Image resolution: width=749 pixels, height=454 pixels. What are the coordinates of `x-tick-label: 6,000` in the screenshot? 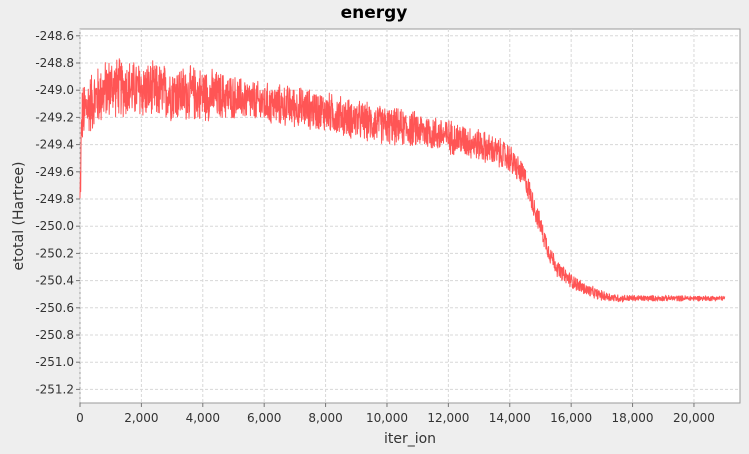 It's located at (264, 418).